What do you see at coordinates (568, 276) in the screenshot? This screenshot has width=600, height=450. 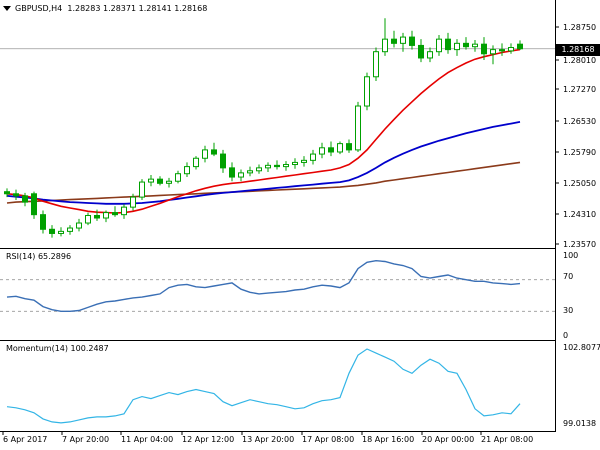 I see `rsi-level-label: 70` at bounding box center [568, 276].